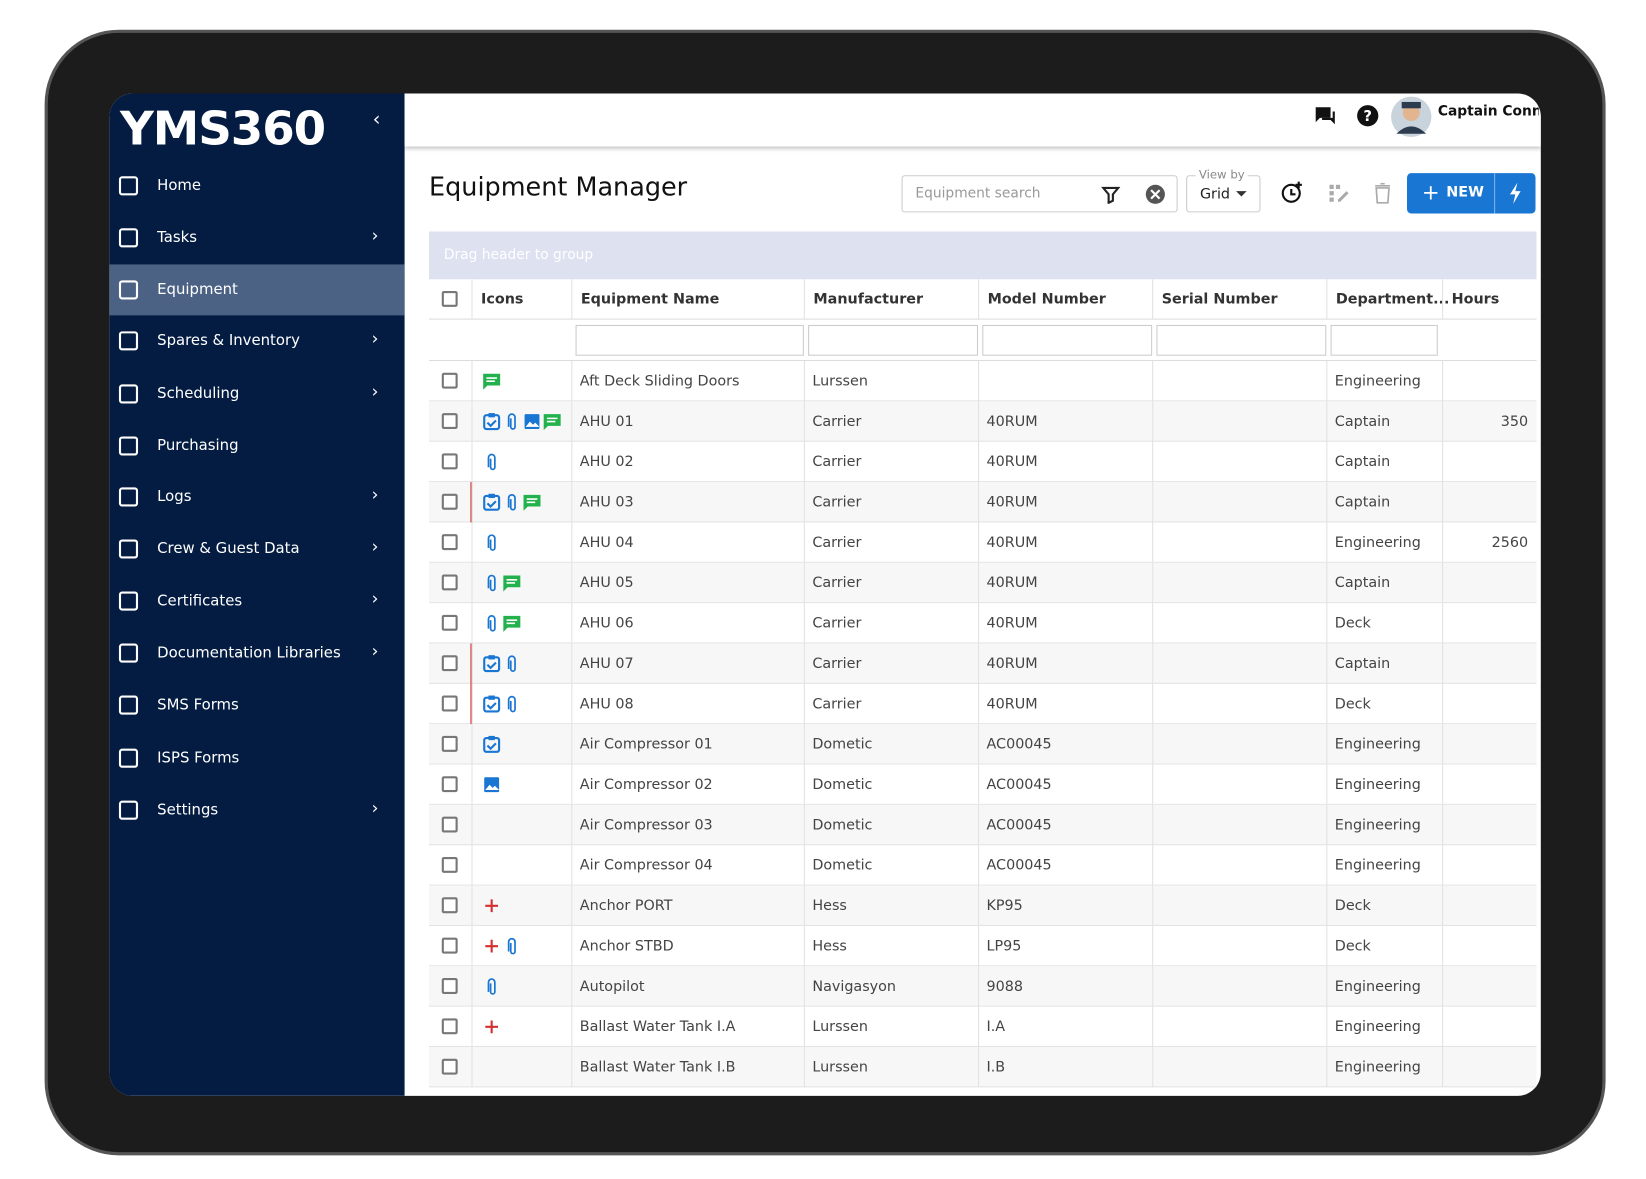 Image resolution: width=1646 pixels, height=1179 pixels. What do you see at coordinates (1489, 299) in the screenshot?
I see `column-header: Hours` at bounding box center [1489, 299].